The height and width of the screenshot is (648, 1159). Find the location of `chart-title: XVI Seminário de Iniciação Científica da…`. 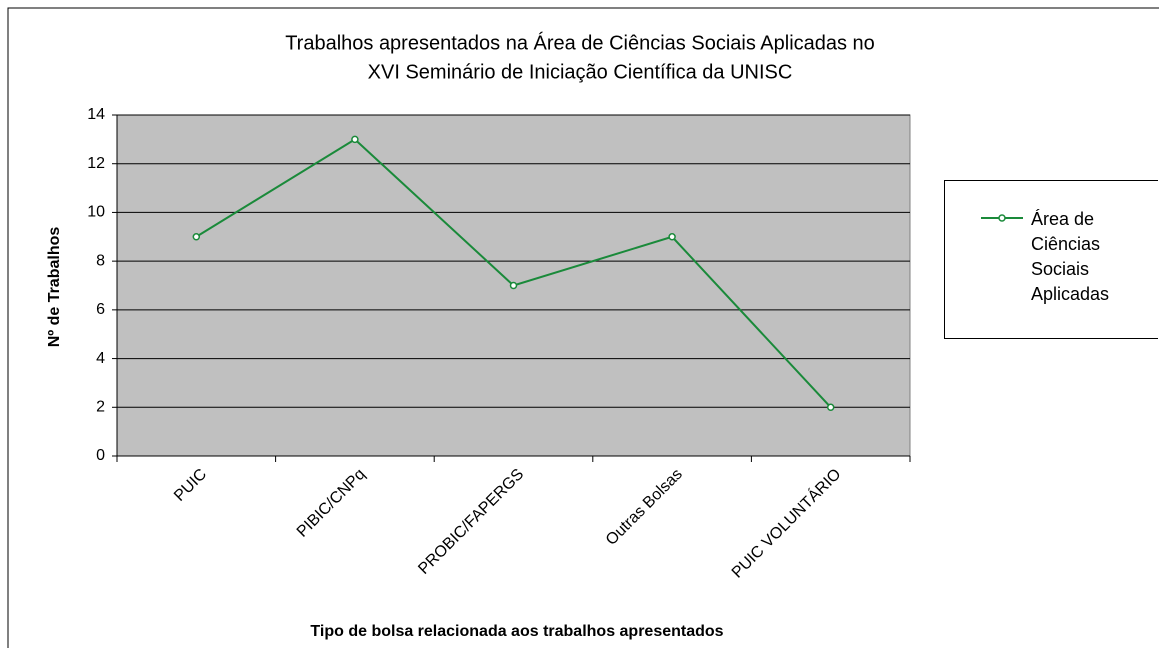

chart-title: XVI Seminário de Iniciação Científica da… is located at coordinates (580, 72).